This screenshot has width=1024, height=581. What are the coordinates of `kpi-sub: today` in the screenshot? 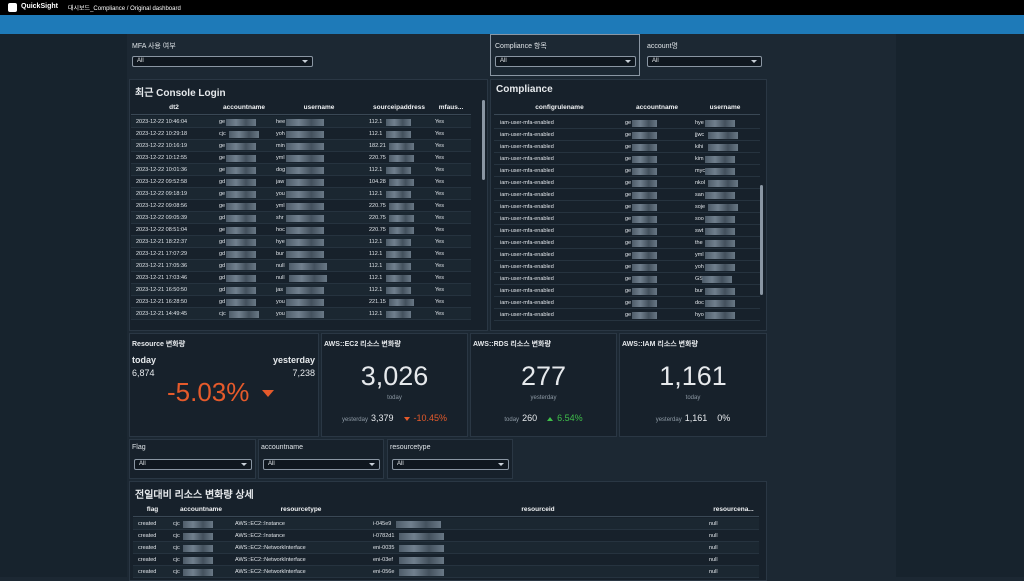 It's located at (394, 398).